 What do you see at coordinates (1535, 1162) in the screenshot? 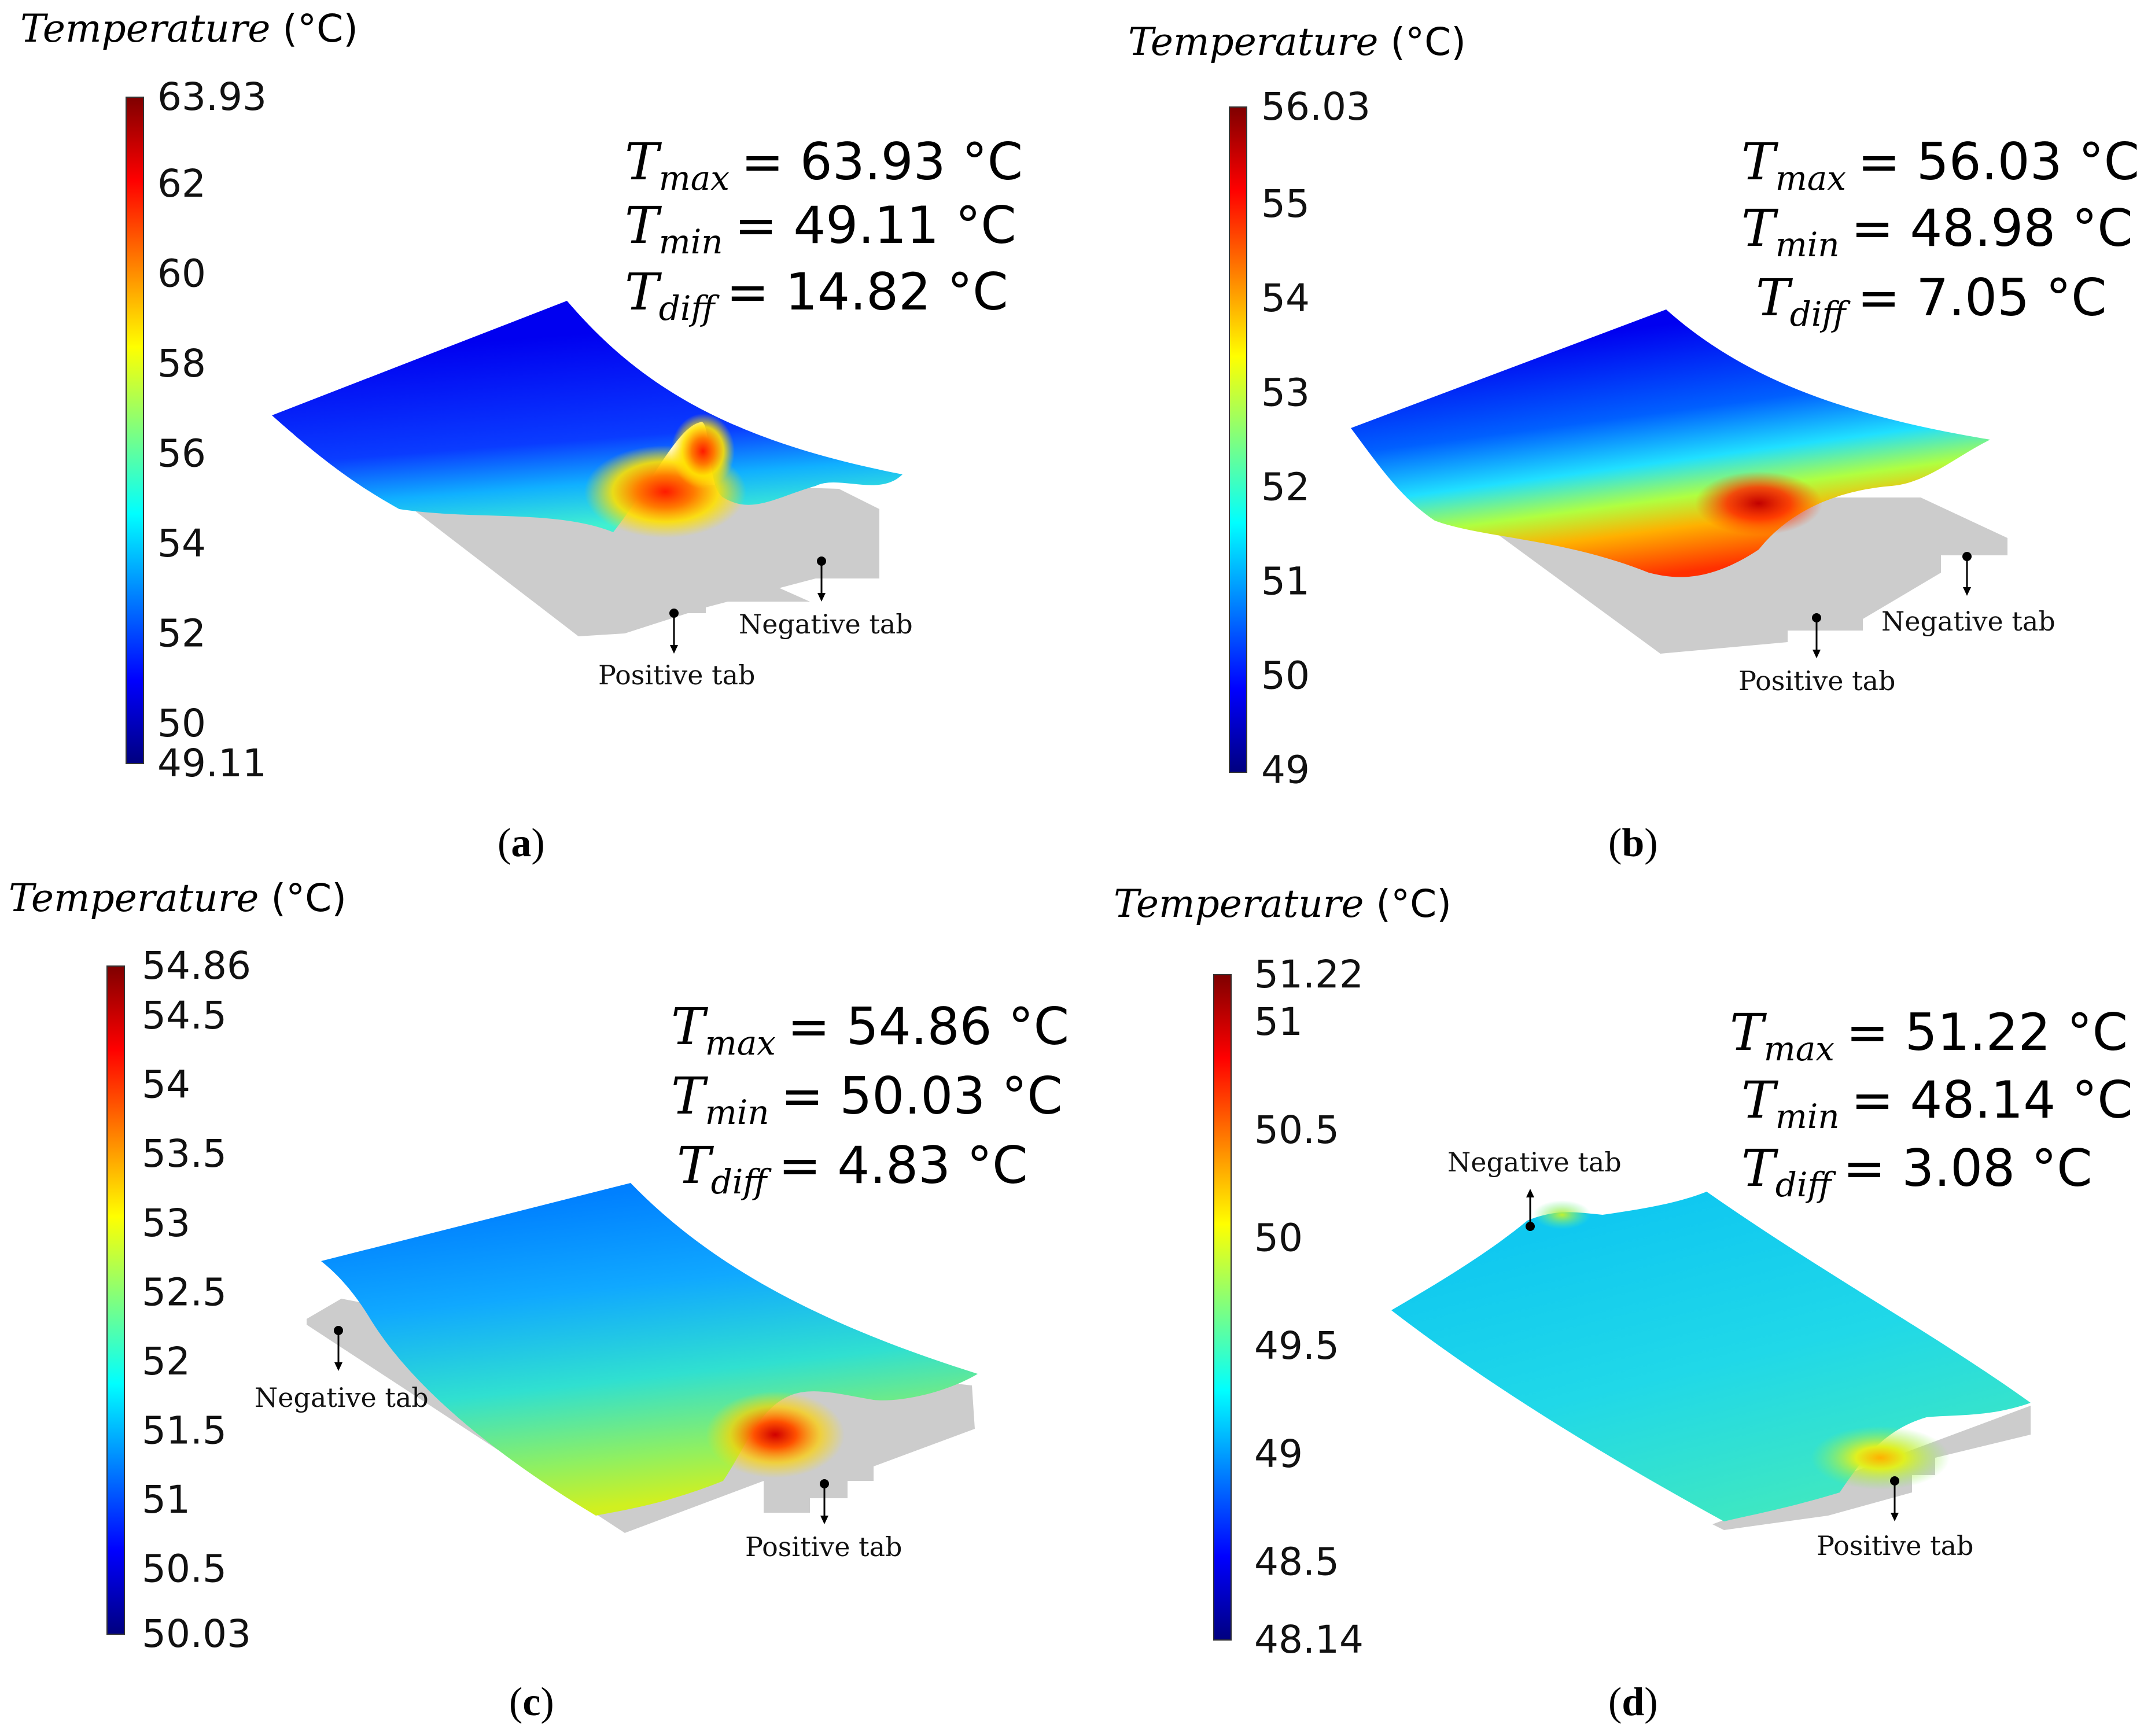
I see `negative-tab-label-d: Negative tab` at bounding box center [1535, 1162].